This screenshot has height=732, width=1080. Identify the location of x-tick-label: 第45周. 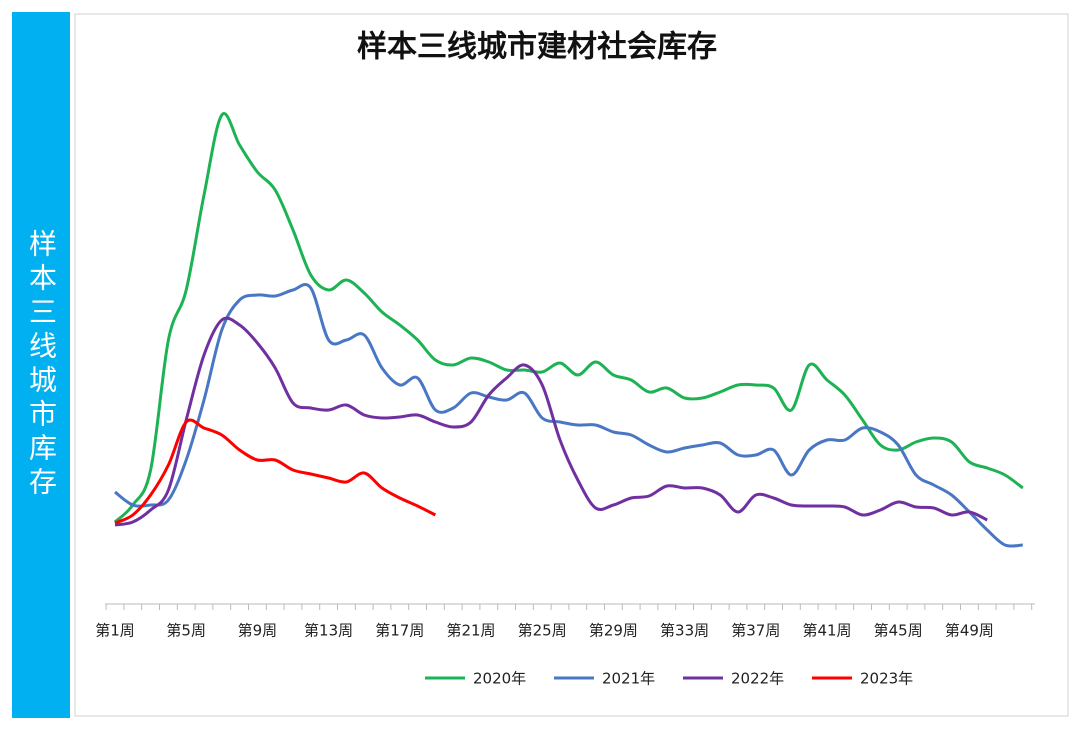
(898, 631).